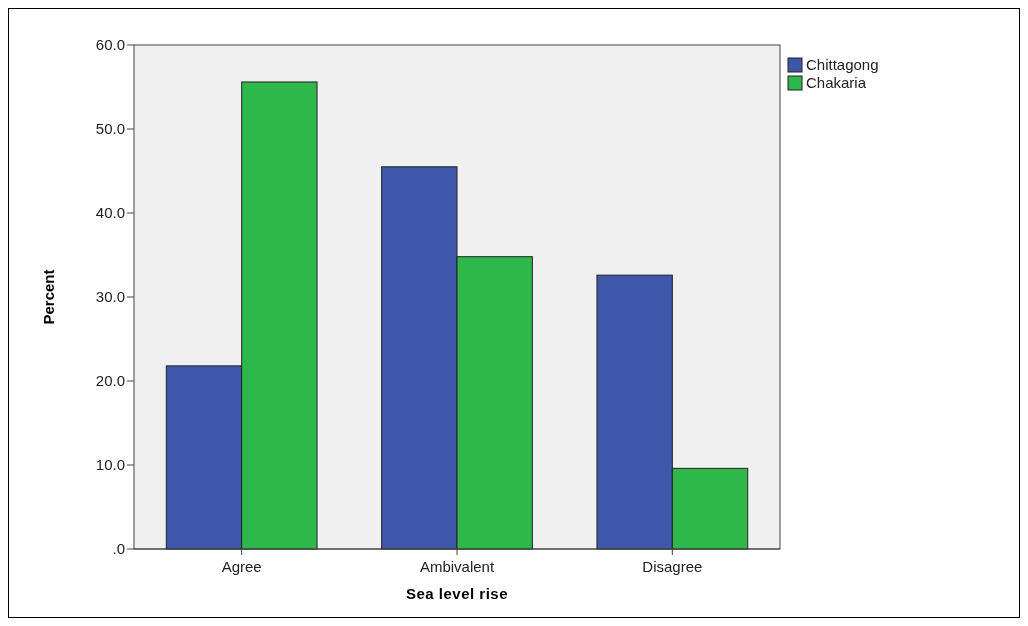 This screenshot has height=626, width=1028. I want to click on y-tick-label: .0, so click(118, 549).